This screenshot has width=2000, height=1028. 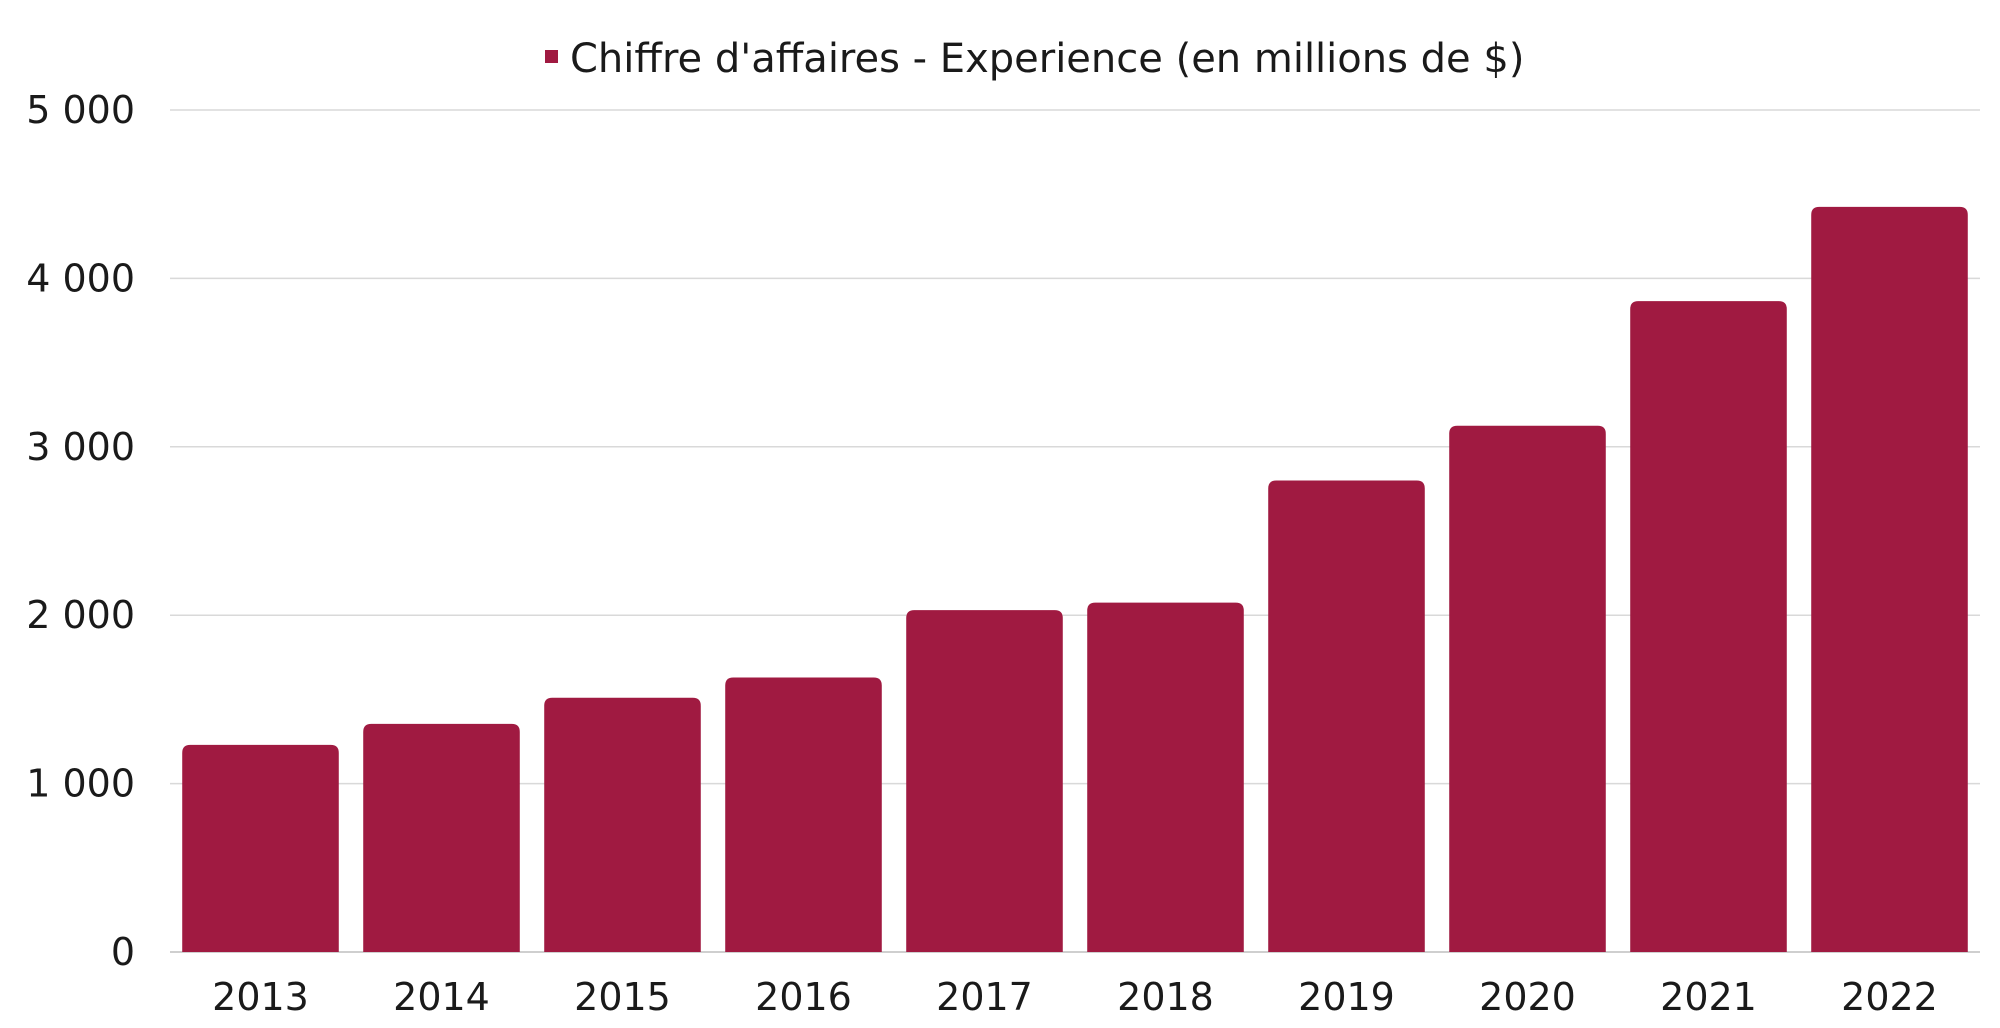 I want to click on bar-2014, so click(x=441, y=837).